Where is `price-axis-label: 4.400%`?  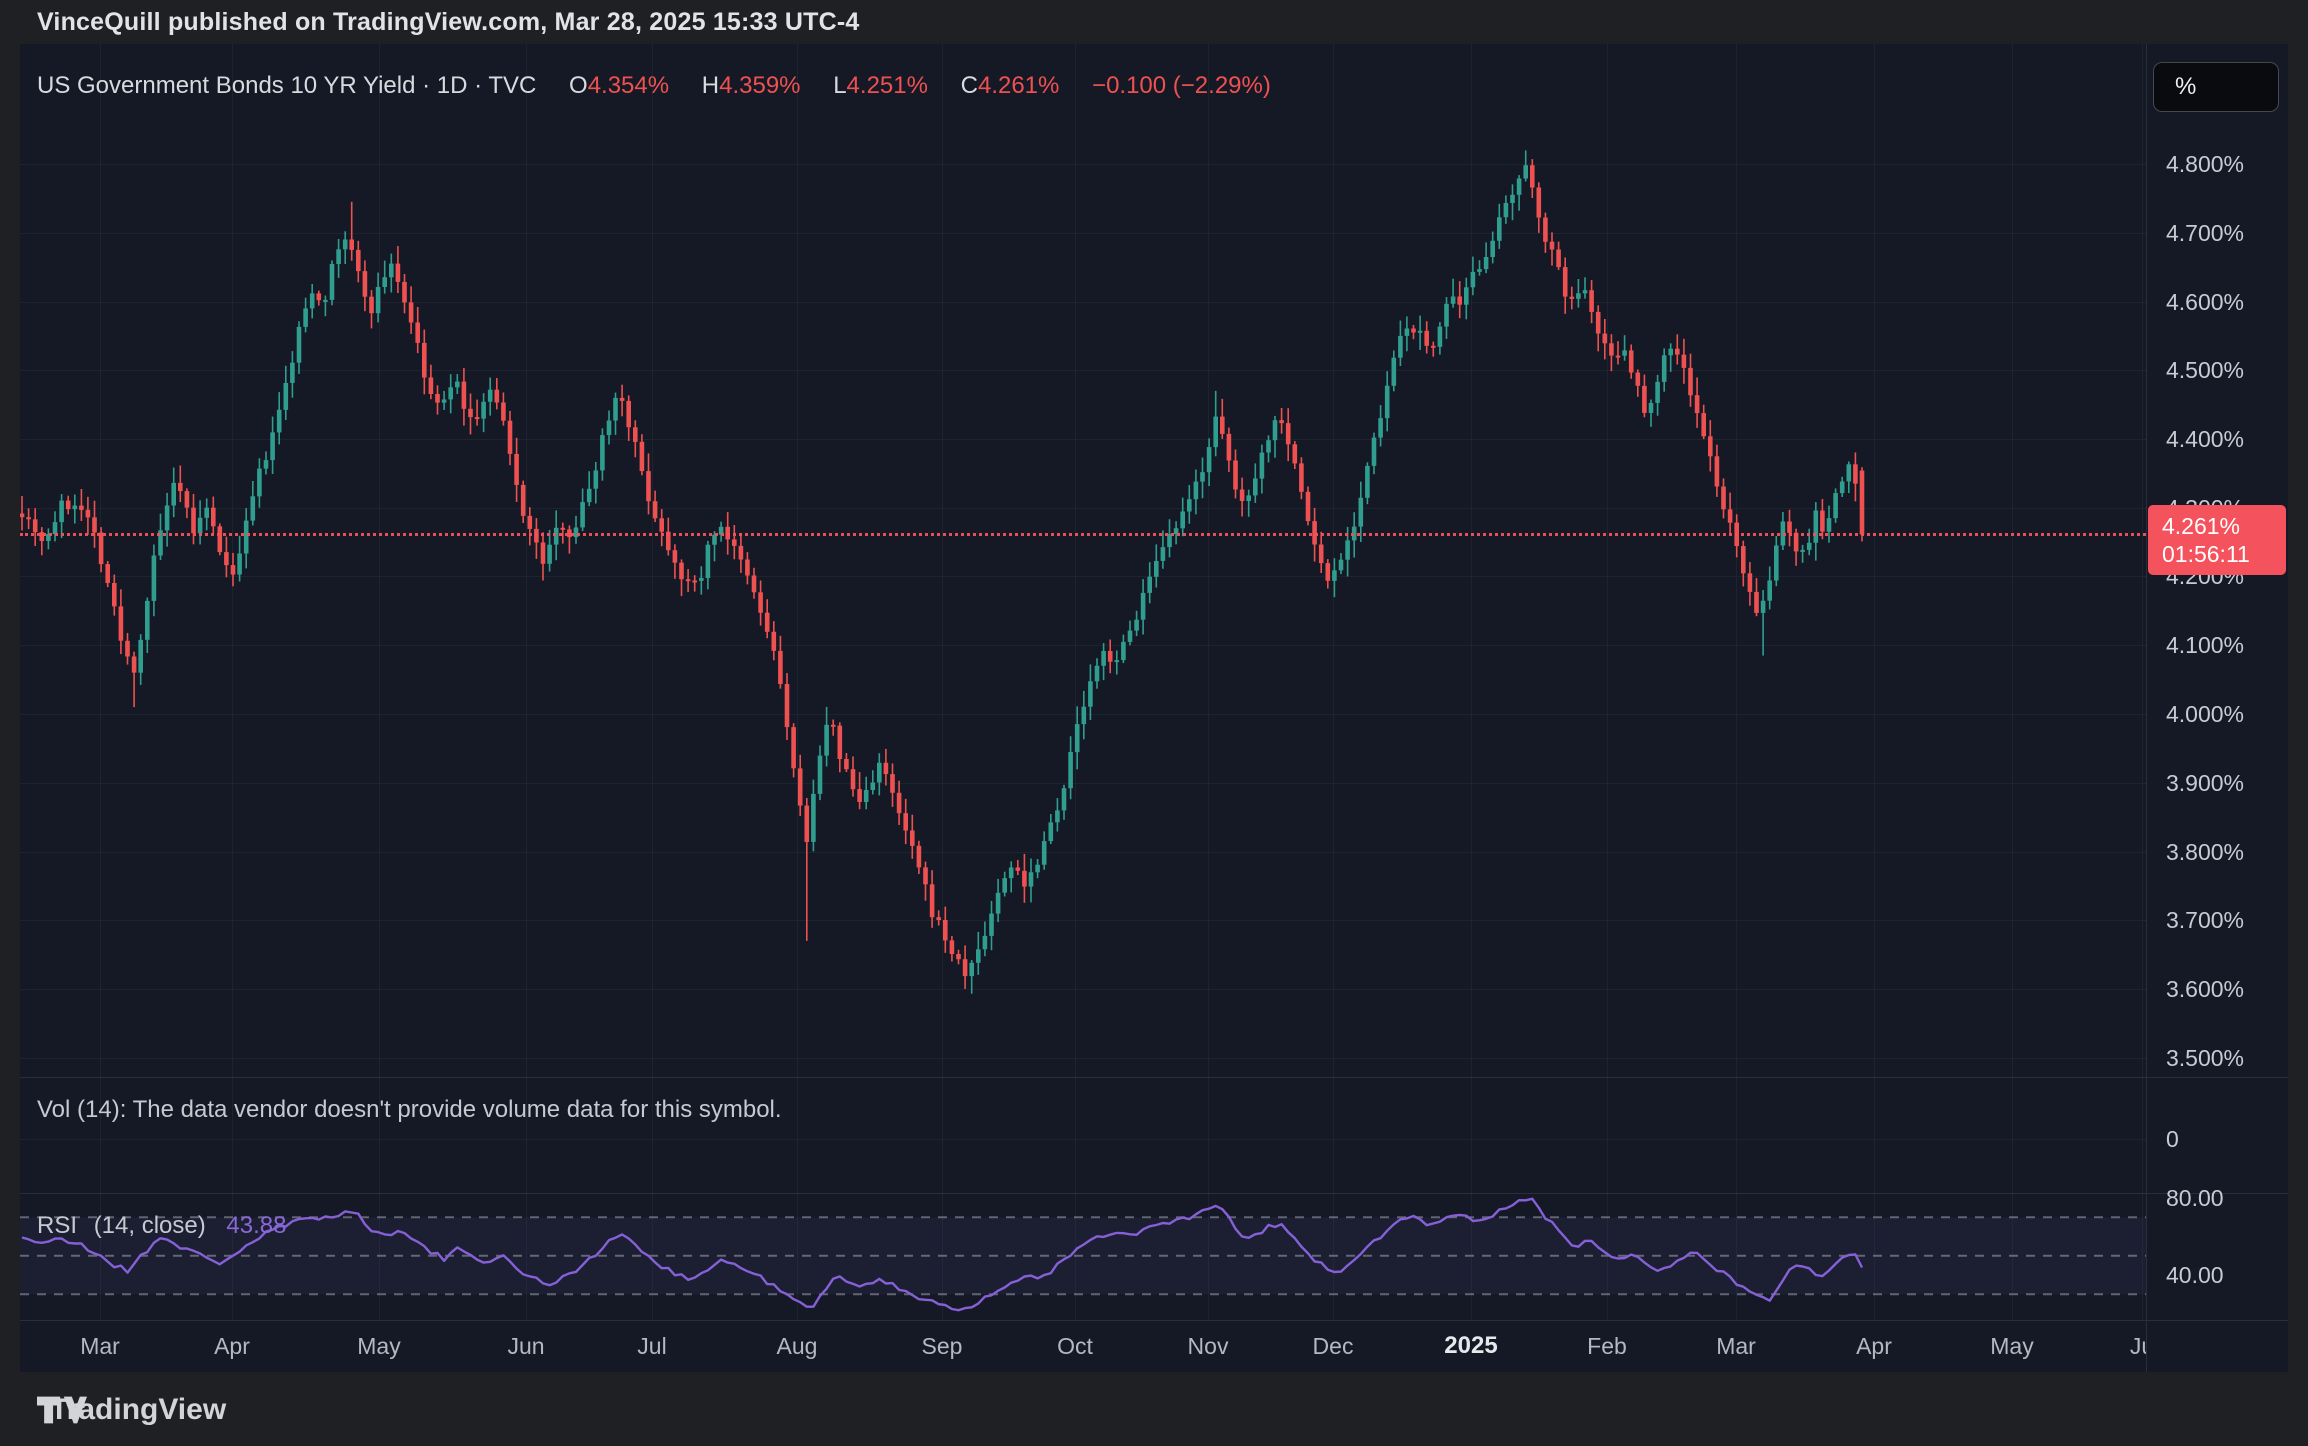 price-axis-label: 4.400% is located at coordinates (2205, 439).